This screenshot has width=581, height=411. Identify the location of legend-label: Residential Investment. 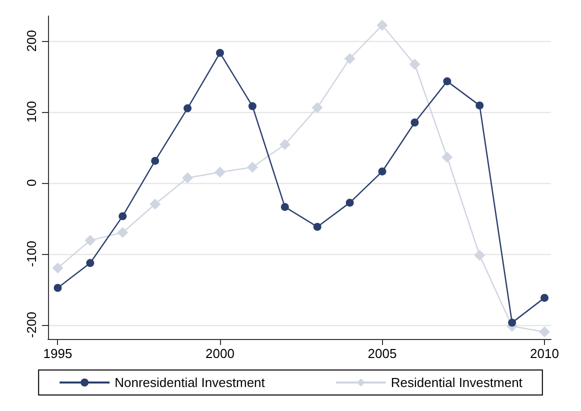
(456, 382).